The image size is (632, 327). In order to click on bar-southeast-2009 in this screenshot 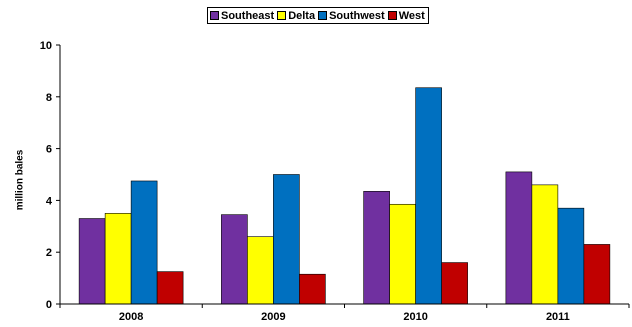, I will do `click(234, 259)`.